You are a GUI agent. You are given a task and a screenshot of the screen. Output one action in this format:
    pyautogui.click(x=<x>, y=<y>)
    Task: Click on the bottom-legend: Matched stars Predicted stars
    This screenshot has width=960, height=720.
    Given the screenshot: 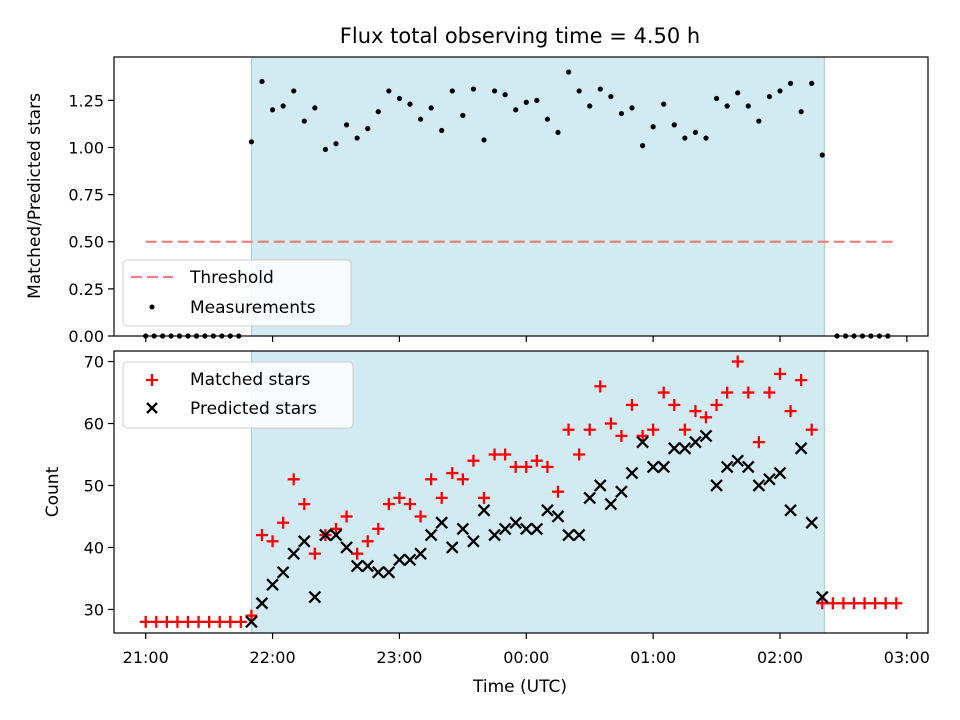 What is the action you would take?
    pyautogui.click(x=238, y=395)
    